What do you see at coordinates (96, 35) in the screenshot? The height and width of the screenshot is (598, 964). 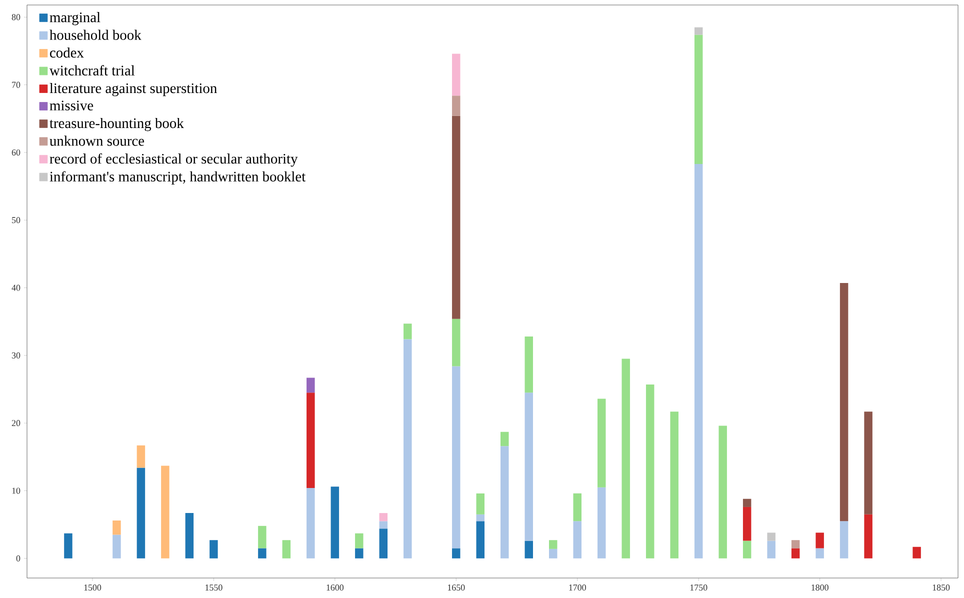 I see `legend-label: household book` at bounding box center [96, 35].